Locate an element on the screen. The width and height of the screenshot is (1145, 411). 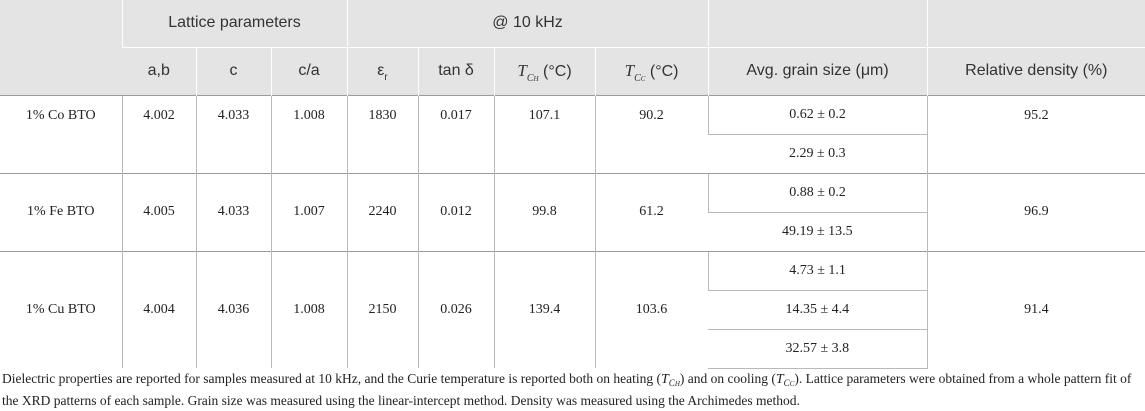
header-tch-symbol: T is located at coordinates (522, 70).